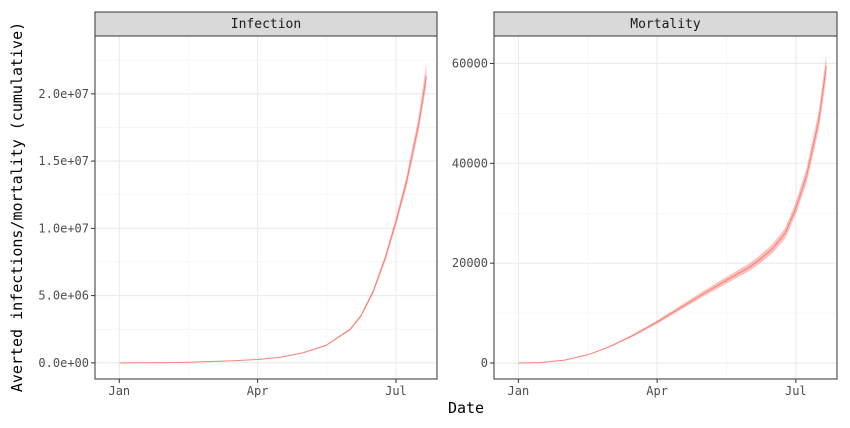 This screenshot has height=428, width=850. I want to click on infection-x-tick-label: Jul, so click(396, 391).